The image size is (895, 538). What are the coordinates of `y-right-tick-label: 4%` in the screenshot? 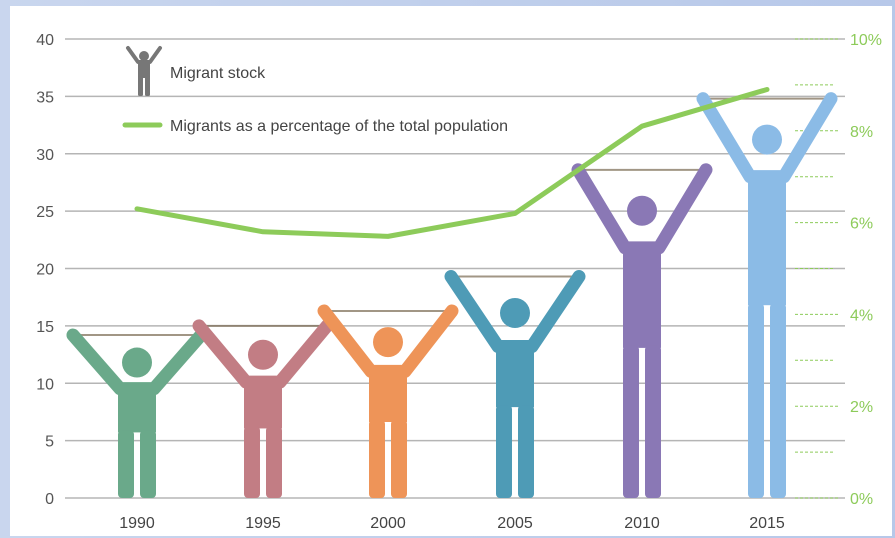 It's located at (861, 315).